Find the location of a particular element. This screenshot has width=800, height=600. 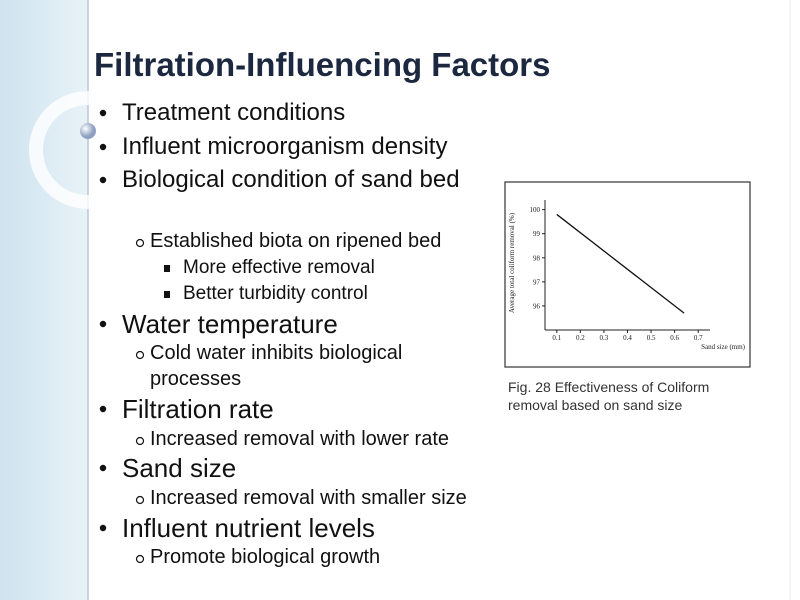

subsub-bullet-text: More effective removal is located at coordinates (279, 267).